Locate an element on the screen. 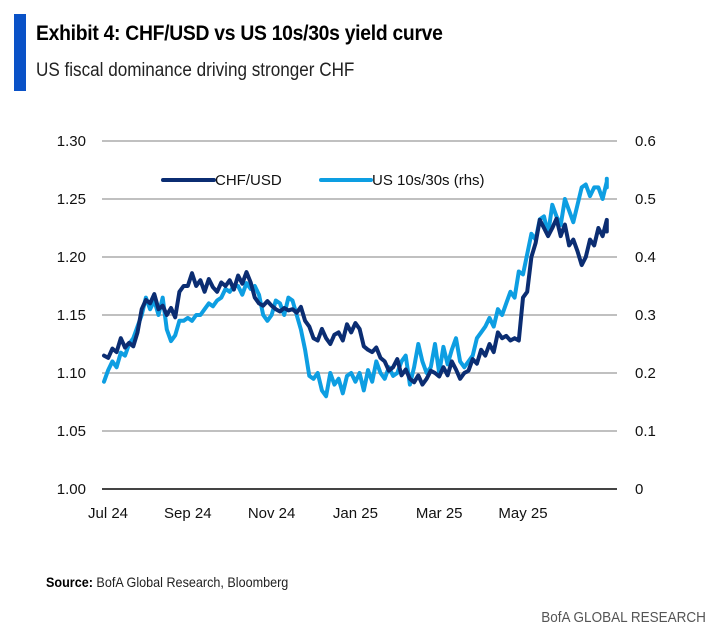 The width and height of the screenshot is (716, 642). y-tick-label-right: 0.6 is located at coordinates (645, 141).